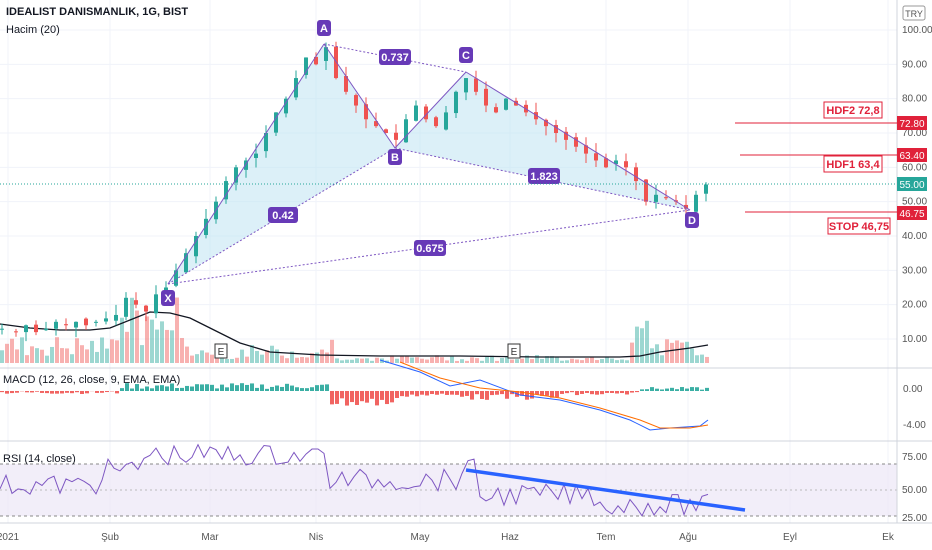 The image size is (932, 550). Describe the element at coordinates (853, 110) in the screenshot. I see `level-label-hdf2: HDF2 72,8` at that location.